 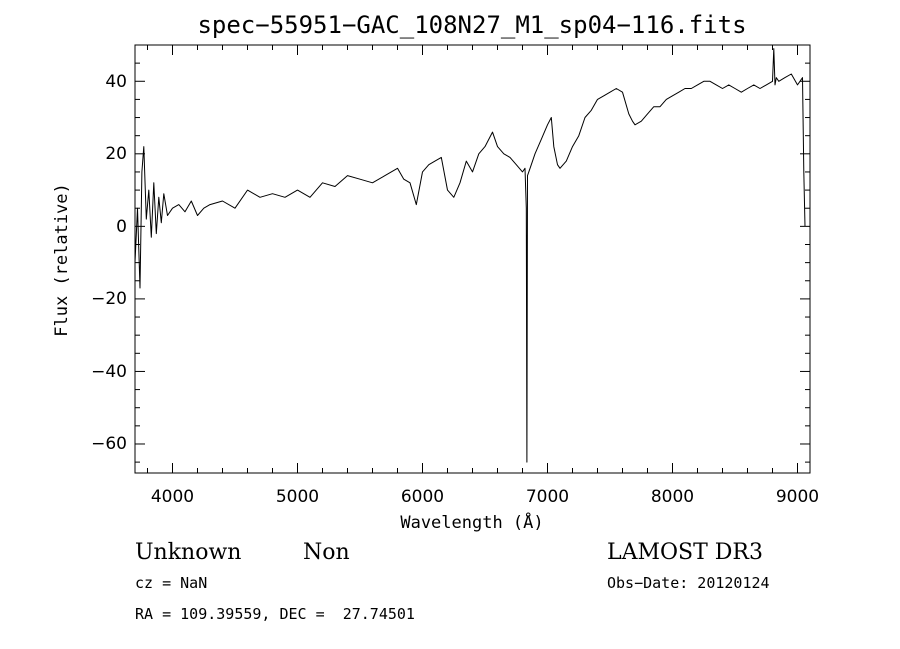 I want to click on chart-title: spec−55951−GAC_108N27_M1_sp04−116.fits, so click(x=471, y=25).